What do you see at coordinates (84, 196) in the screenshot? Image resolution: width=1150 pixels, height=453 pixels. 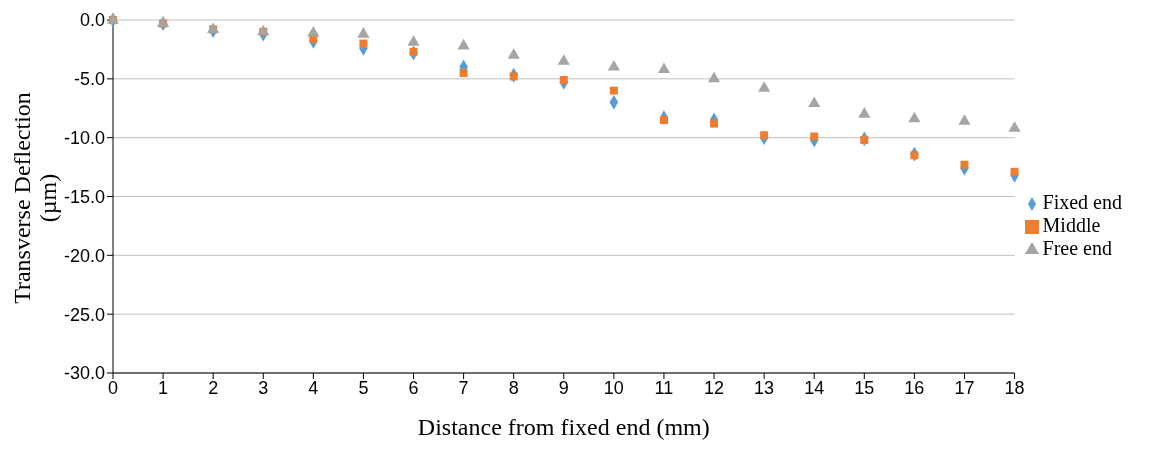 I see `y-tick-label: -15.0` at bounding box center [84, 196].